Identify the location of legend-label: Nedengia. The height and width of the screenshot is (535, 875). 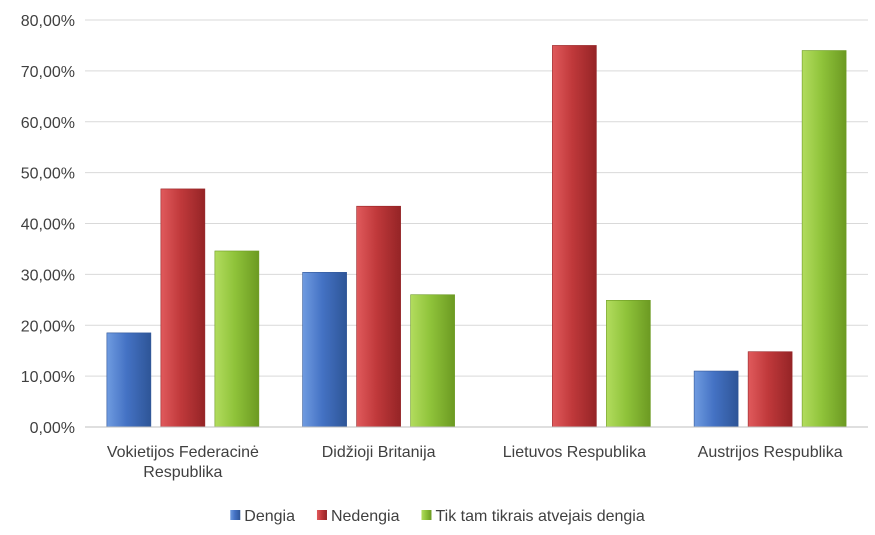
(365, 516).